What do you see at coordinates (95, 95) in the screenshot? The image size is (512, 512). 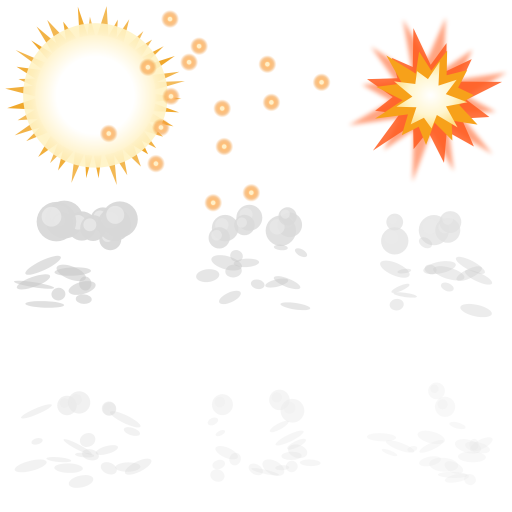 I see `burst-core` at bounding box center [95, 95].